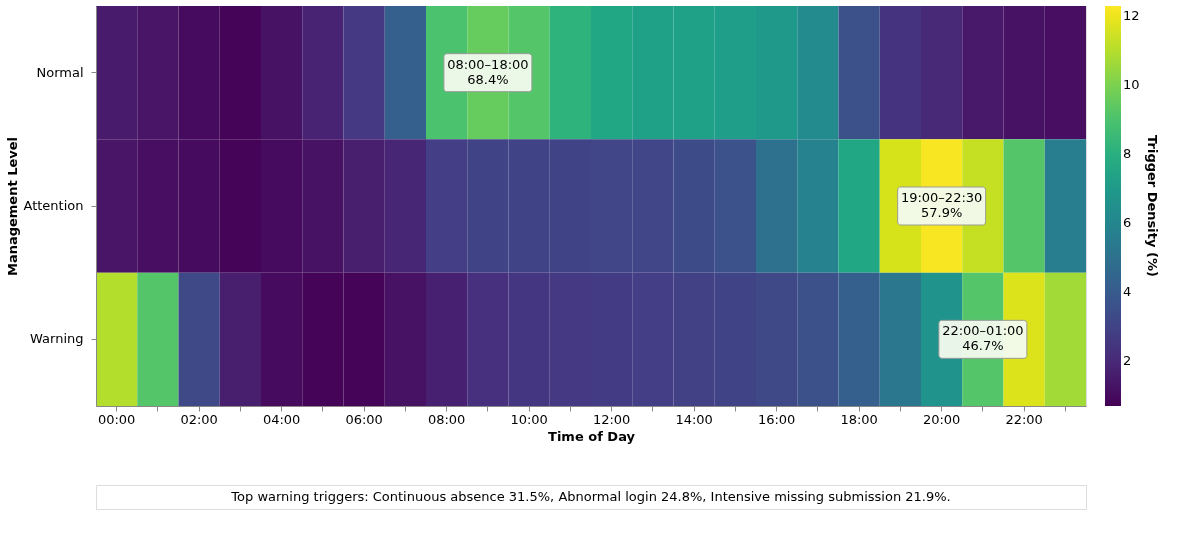  I want to click on color-bar-label: 12, so click(1131, 16).